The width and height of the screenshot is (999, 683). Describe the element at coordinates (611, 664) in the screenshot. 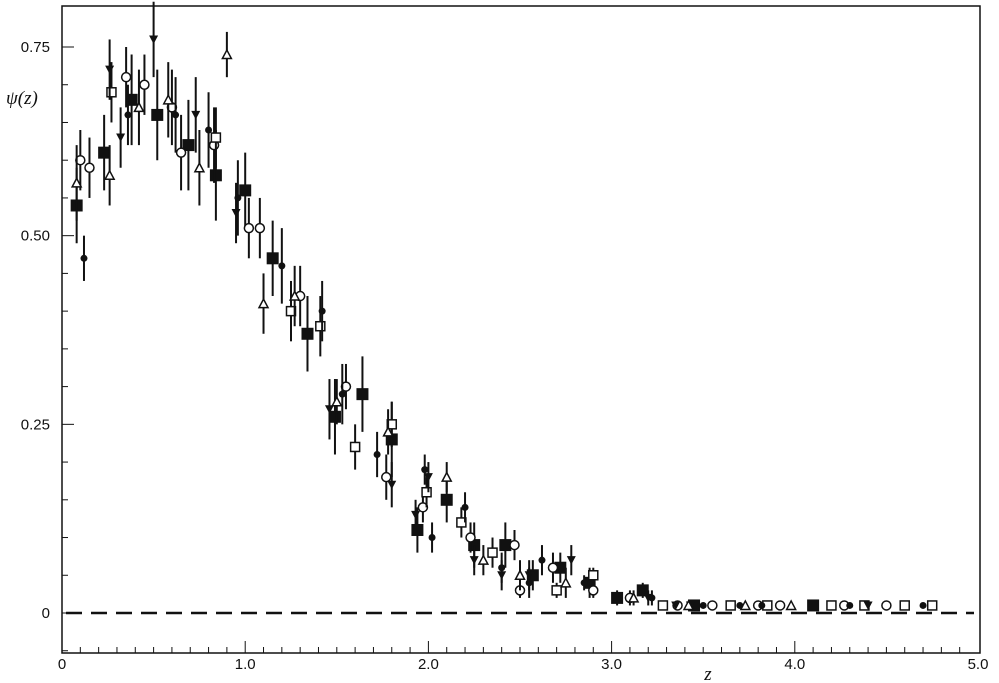

I see `x-tick-label: 3.0` at that location.